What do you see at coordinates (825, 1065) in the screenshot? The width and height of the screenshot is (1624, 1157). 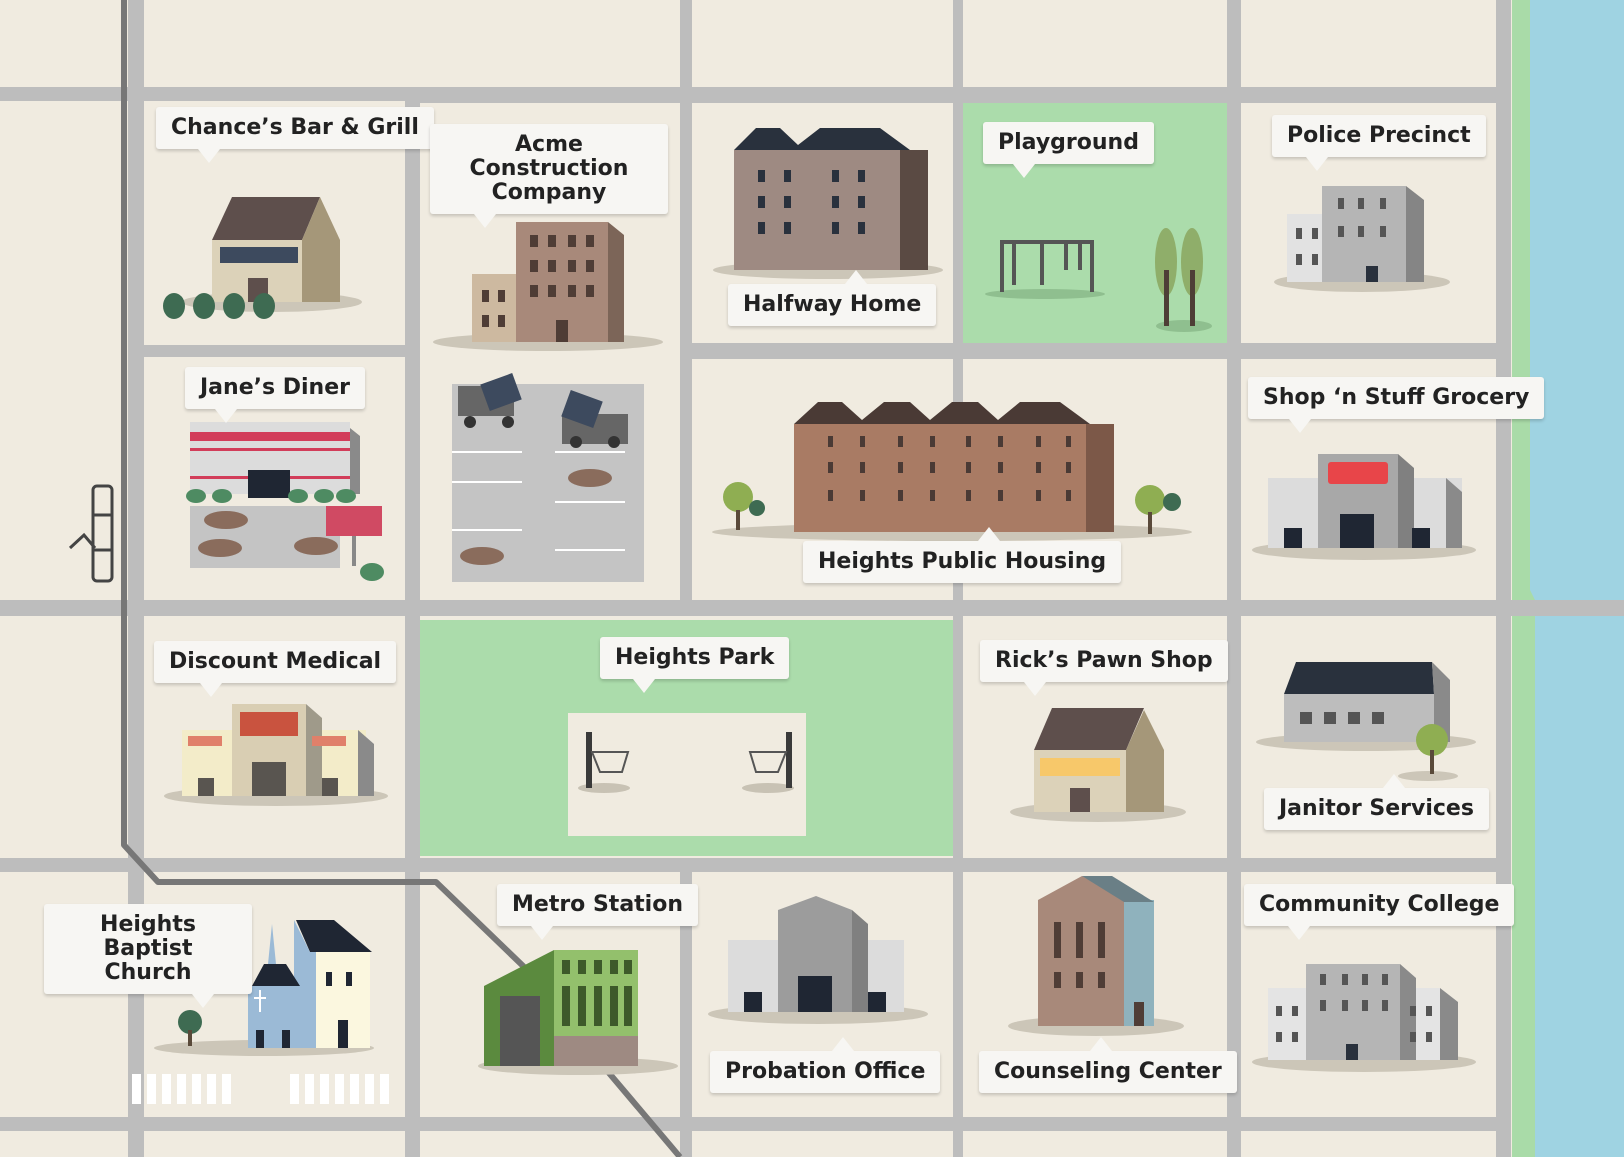 I see `label-probation-office: Probation Office` at bounding box center [825, 1065].